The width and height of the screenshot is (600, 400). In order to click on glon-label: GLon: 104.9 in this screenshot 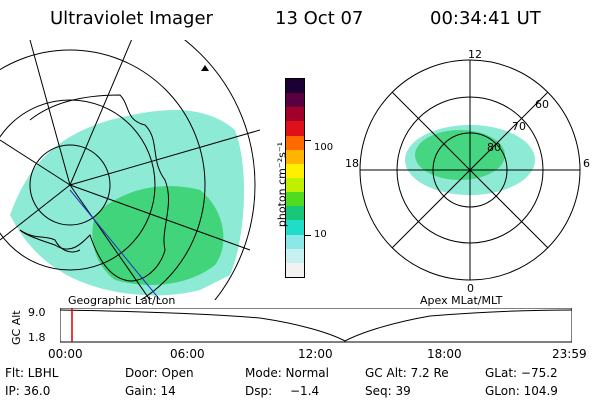, I will do `click(521, 391)`.